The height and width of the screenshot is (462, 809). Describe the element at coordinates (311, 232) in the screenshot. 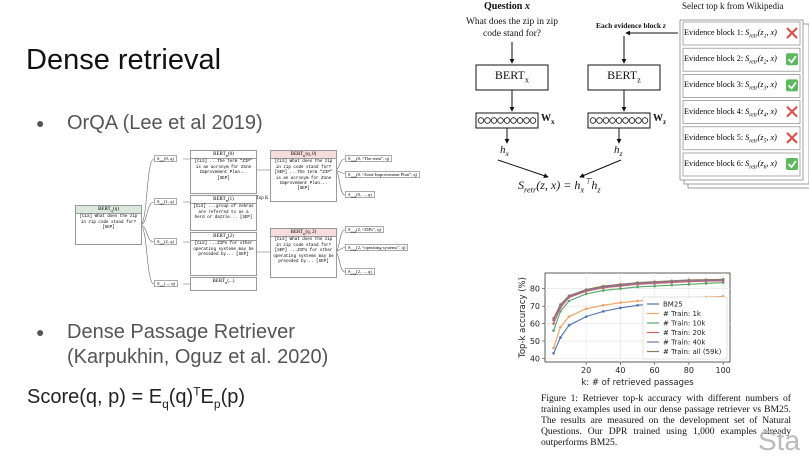

I see `text-run: (q, 2)` at that location.